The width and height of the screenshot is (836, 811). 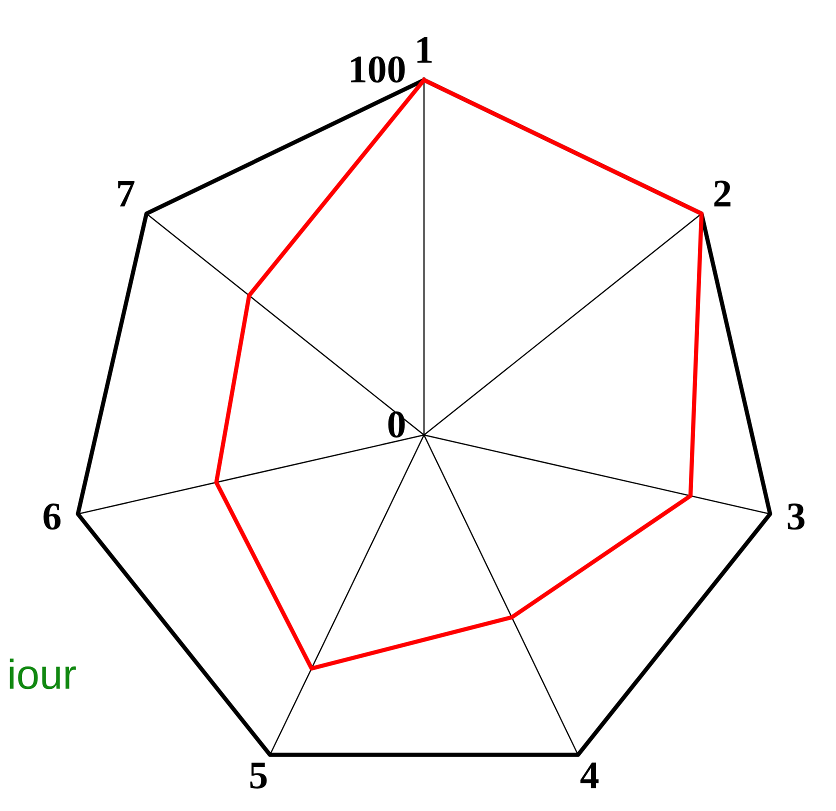 What do you see at coordinates (396, 424) in the screenshot?
I see `y-tick-label: 0` at bounding box center [396, 424].